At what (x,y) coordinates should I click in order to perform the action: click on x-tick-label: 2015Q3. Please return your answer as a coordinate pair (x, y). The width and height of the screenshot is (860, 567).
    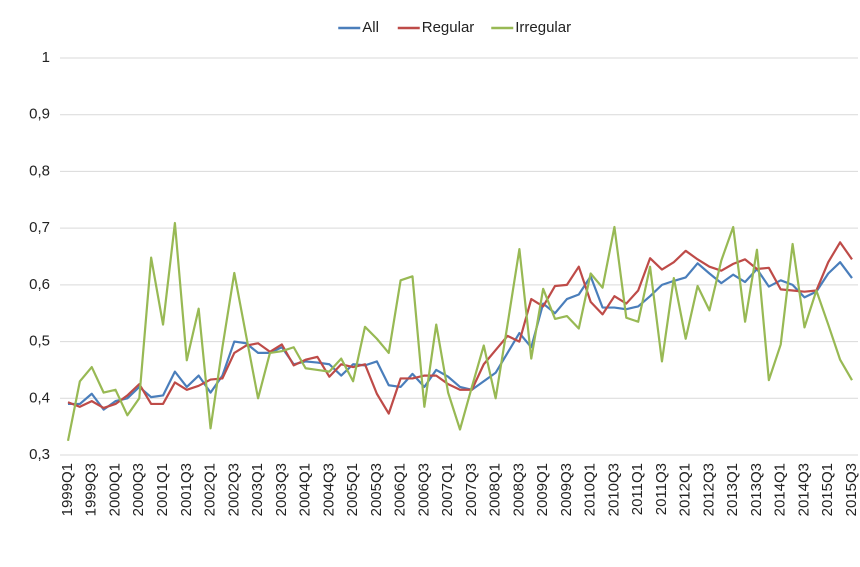
    Looking at the image, I should click on (851, 489).